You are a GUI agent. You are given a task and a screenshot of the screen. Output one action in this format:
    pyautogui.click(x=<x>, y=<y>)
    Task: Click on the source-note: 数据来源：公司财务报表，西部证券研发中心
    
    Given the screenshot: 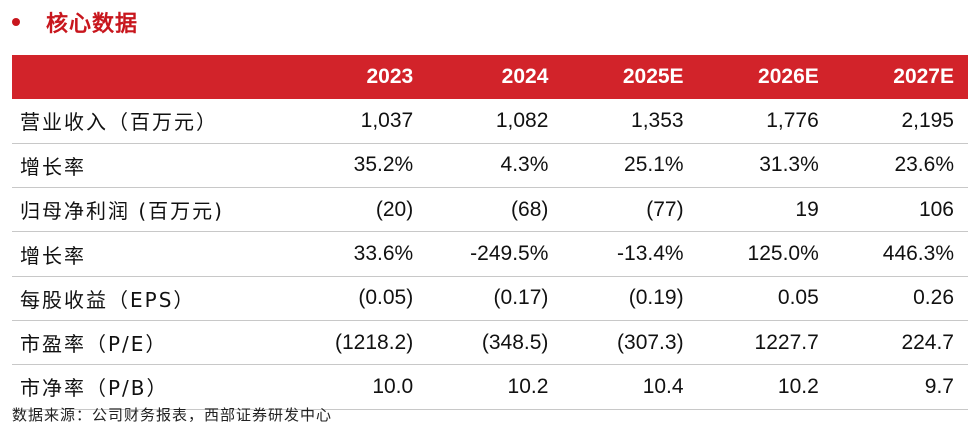 What is the action you would take?
    pyautogui.click(x=172, y=415)
    